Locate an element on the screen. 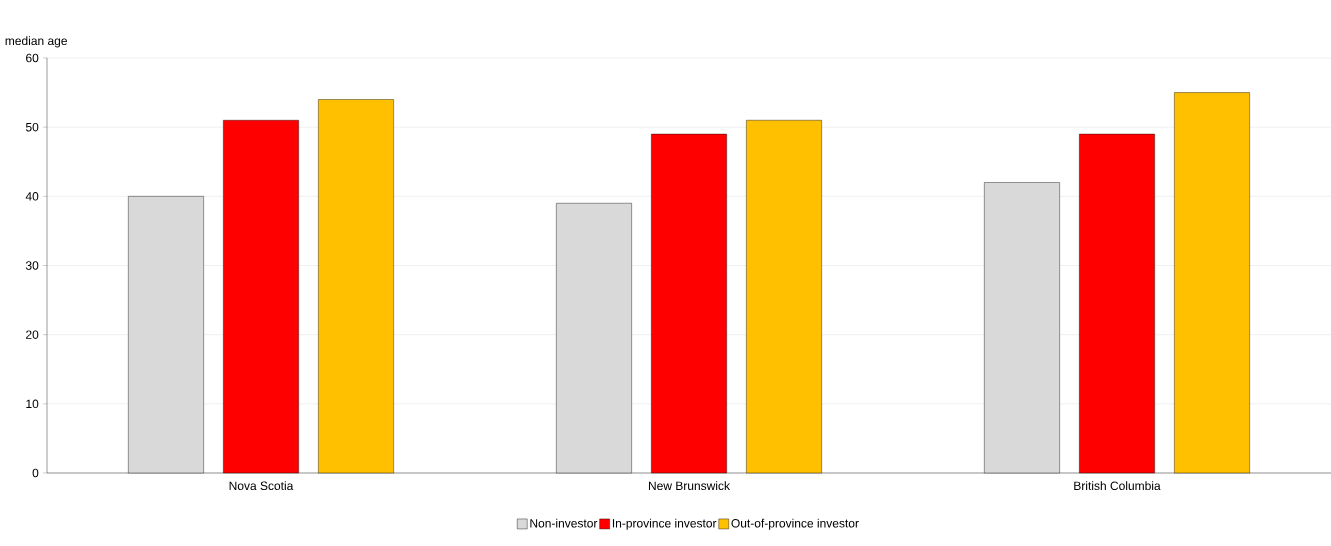 Image resolution: width=1331 pixels, height=546 pixels. x-tick-label: British Columbia is located at coordinates (1117, 486).